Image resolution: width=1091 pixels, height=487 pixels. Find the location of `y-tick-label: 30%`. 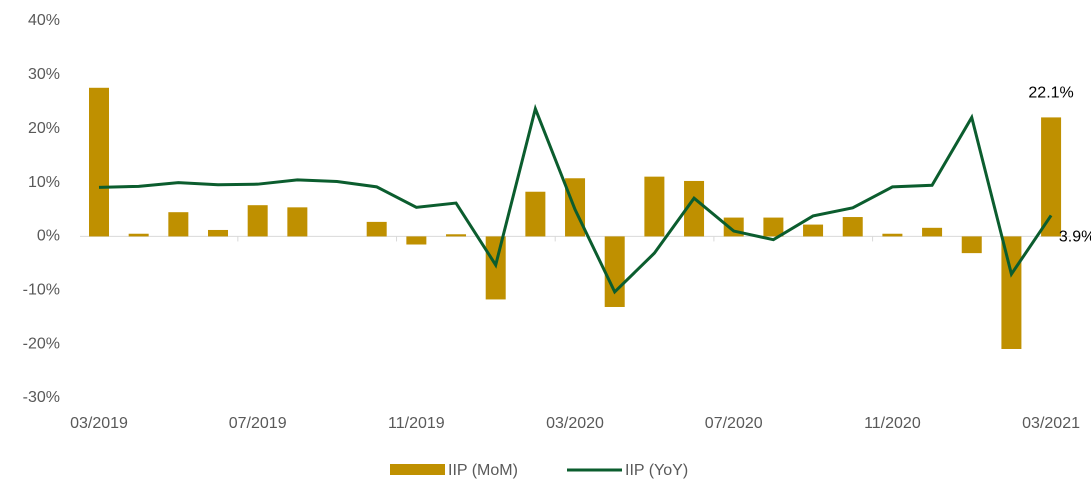

y-tick-label: 30% is located at coordinates (44, 74).